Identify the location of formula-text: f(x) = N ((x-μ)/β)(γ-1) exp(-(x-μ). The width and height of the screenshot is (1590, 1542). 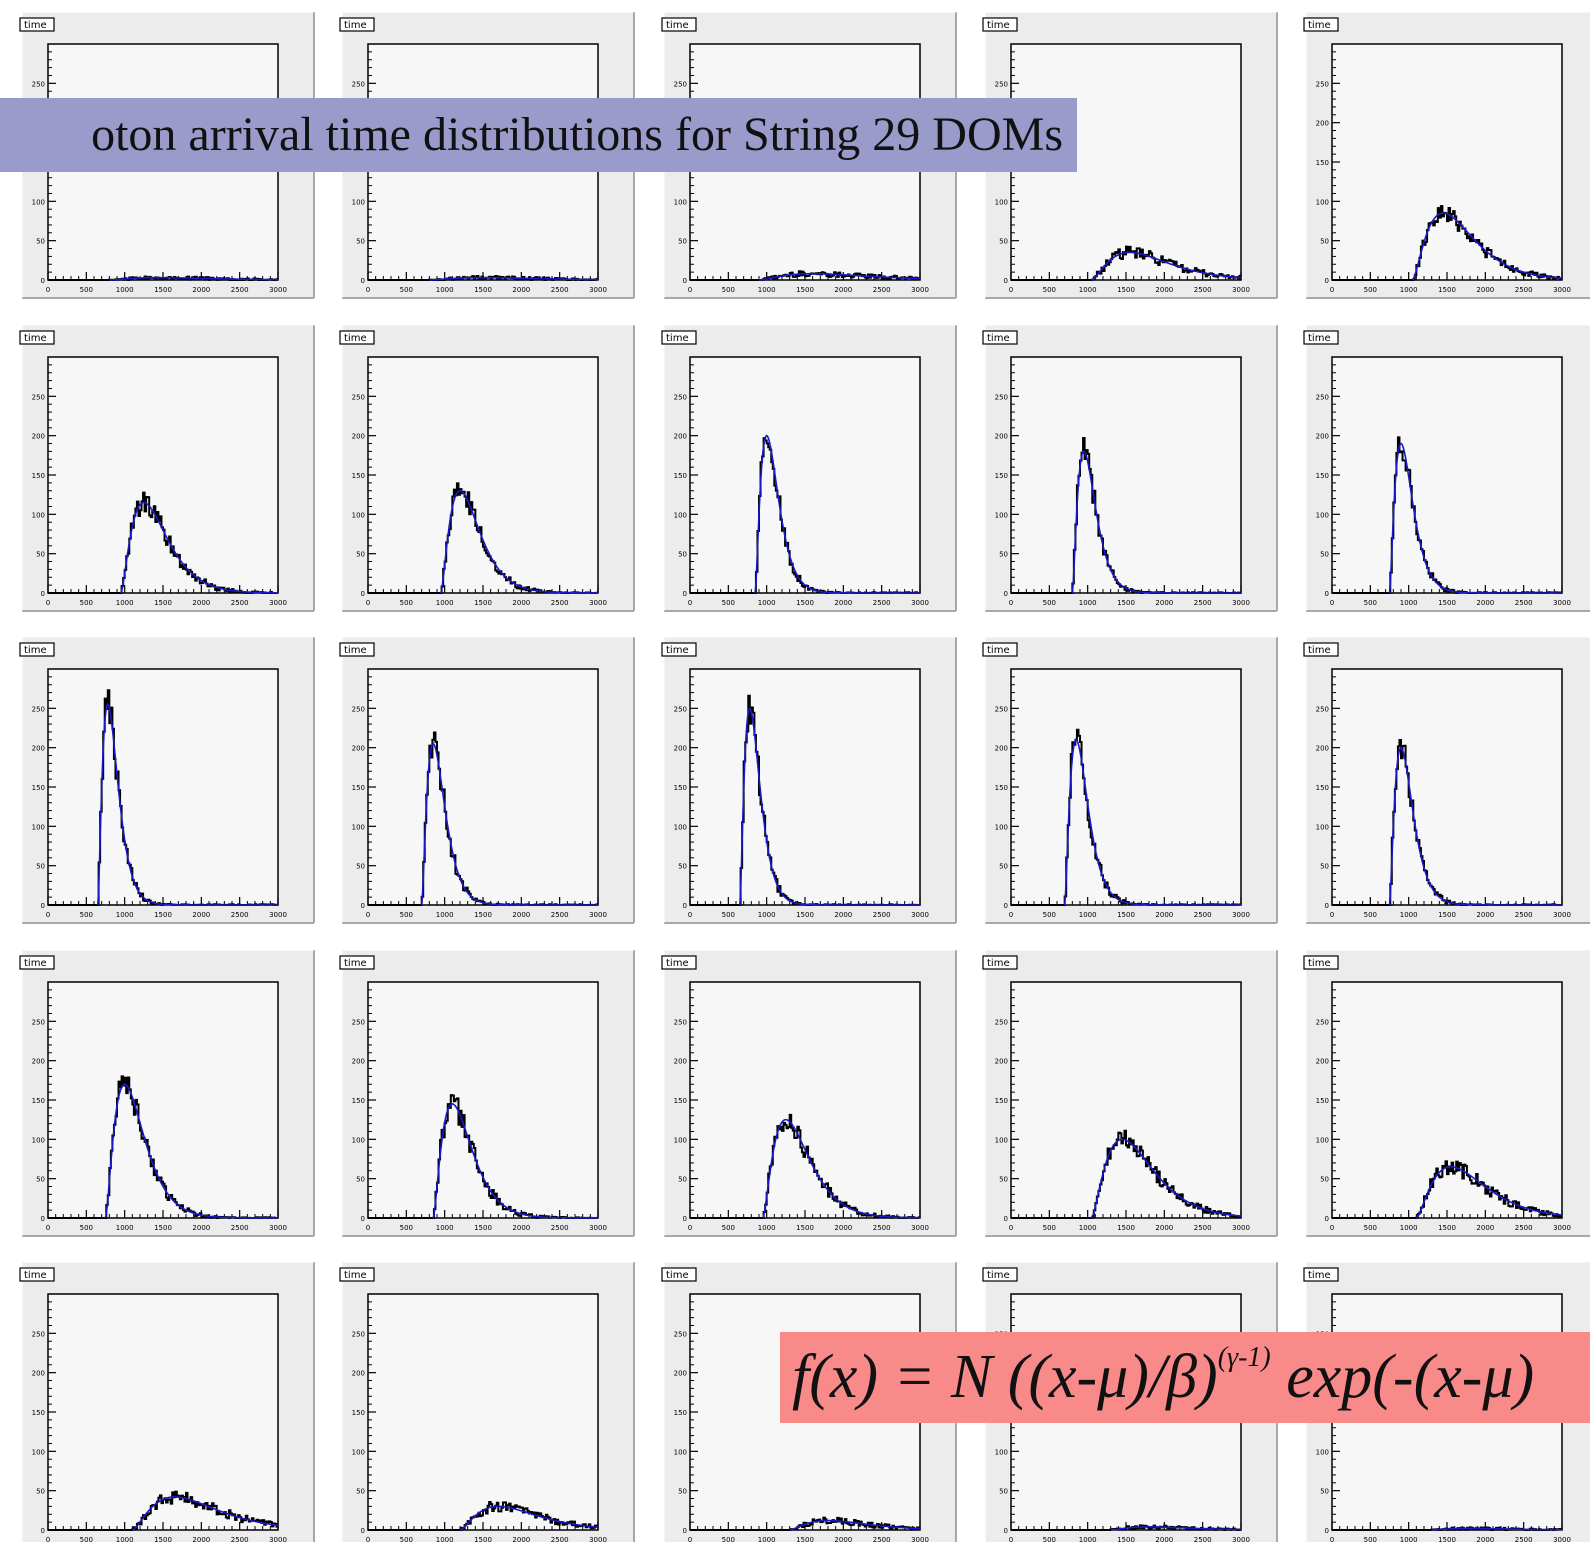
(1163, 1377).